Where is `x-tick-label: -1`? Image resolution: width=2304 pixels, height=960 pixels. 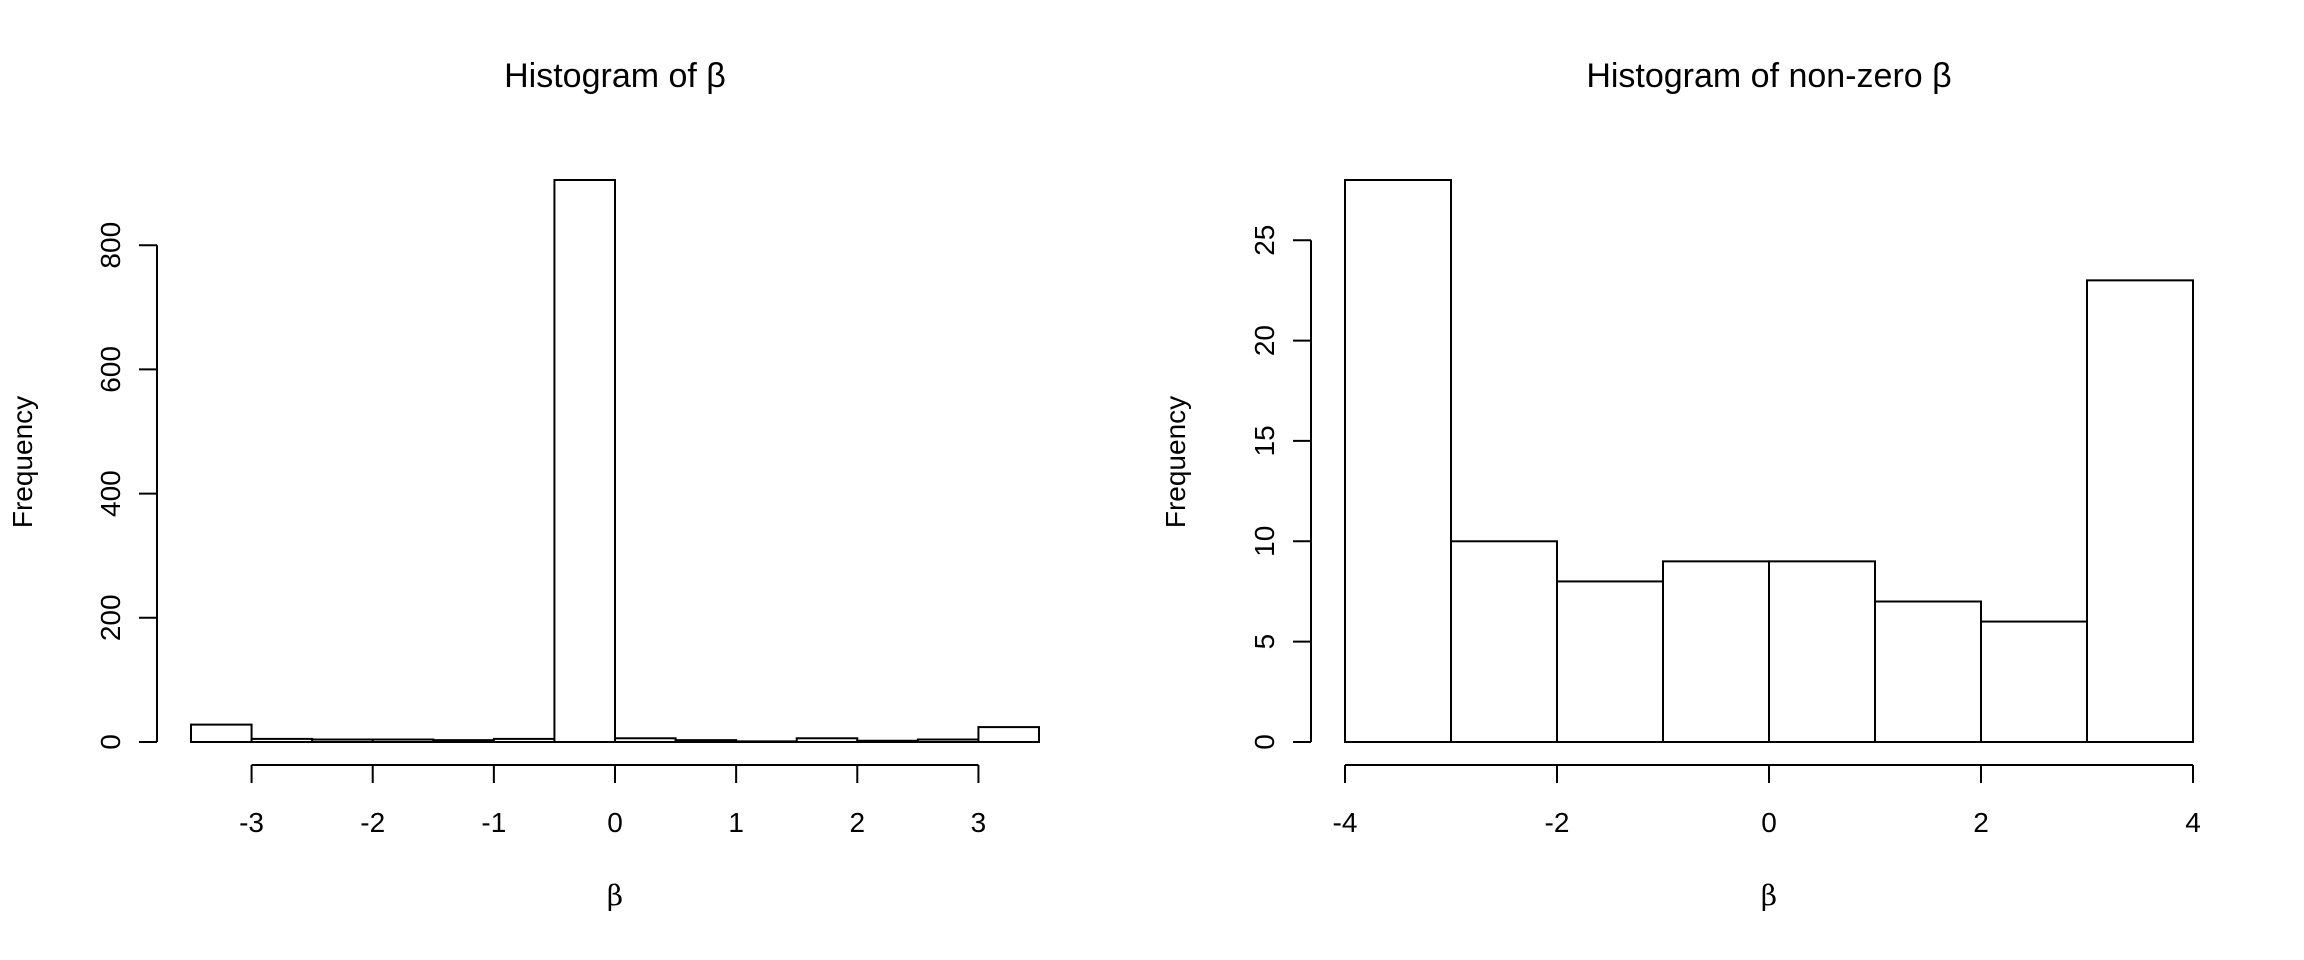
x-tick-label: -1 is located at coordinates (493, 822).